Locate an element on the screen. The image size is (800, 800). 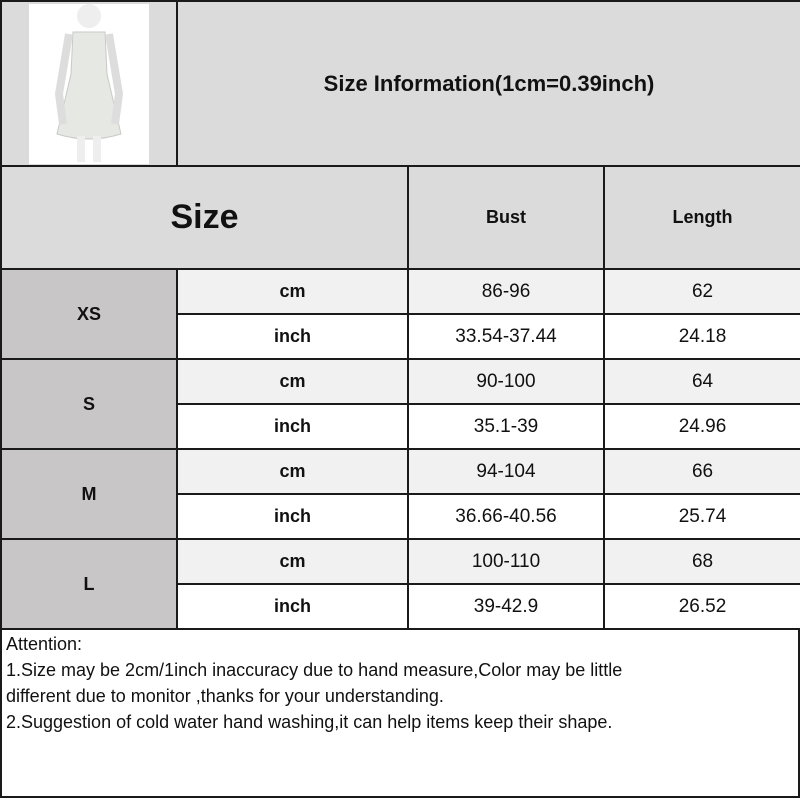
table-row: inch 36.66-40.56 25.74 is located at coordinates (400, 516).